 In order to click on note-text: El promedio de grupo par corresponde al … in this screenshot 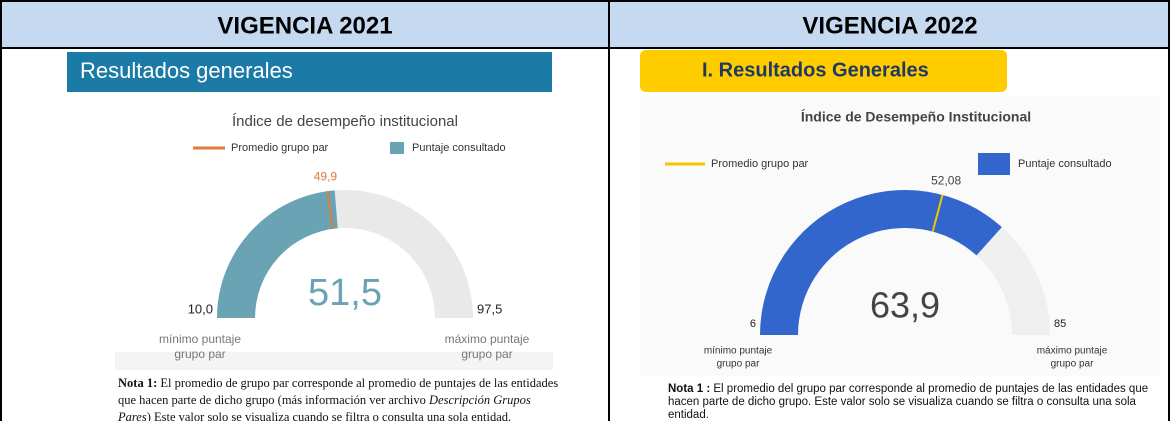, I will do `click(338, 391)`.